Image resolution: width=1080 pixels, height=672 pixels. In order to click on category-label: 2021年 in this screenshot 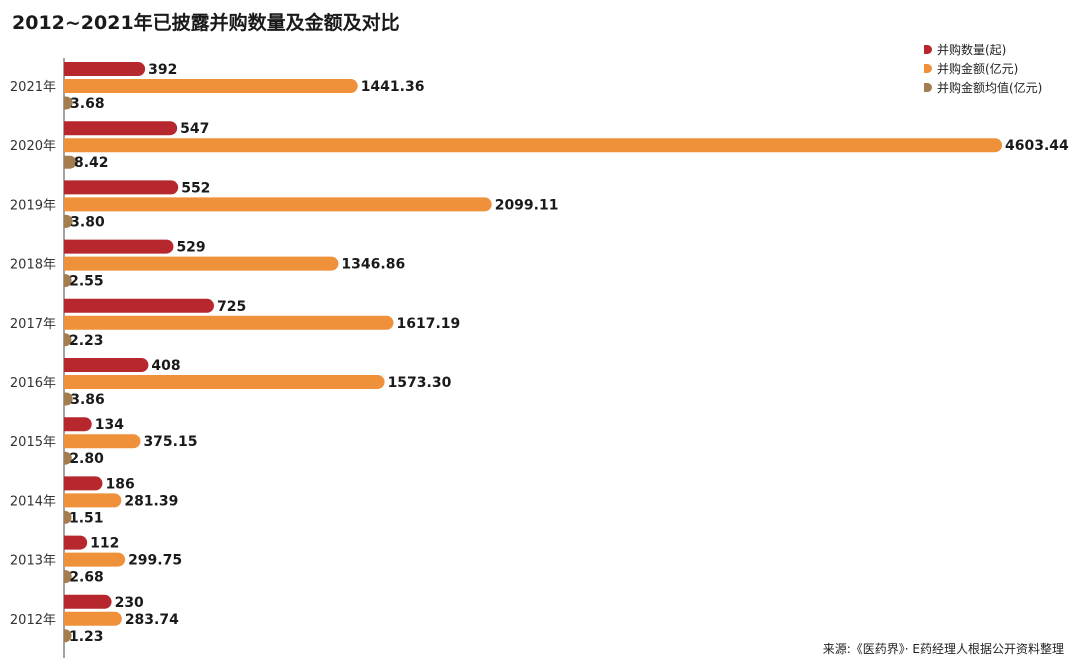, I will do `click(33, 87)`.